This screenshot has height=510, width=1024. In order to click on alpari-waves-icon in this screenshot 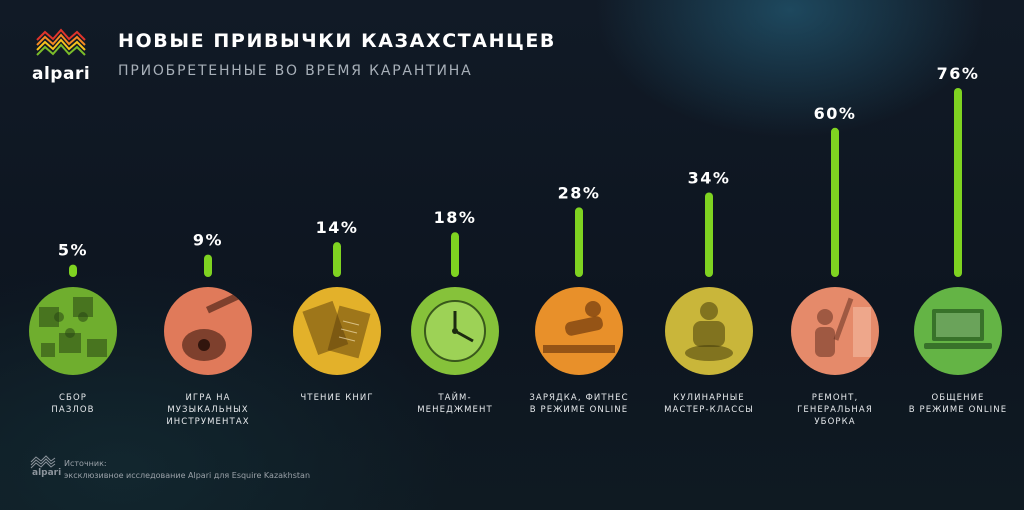, I will do `click(61, 42)`.